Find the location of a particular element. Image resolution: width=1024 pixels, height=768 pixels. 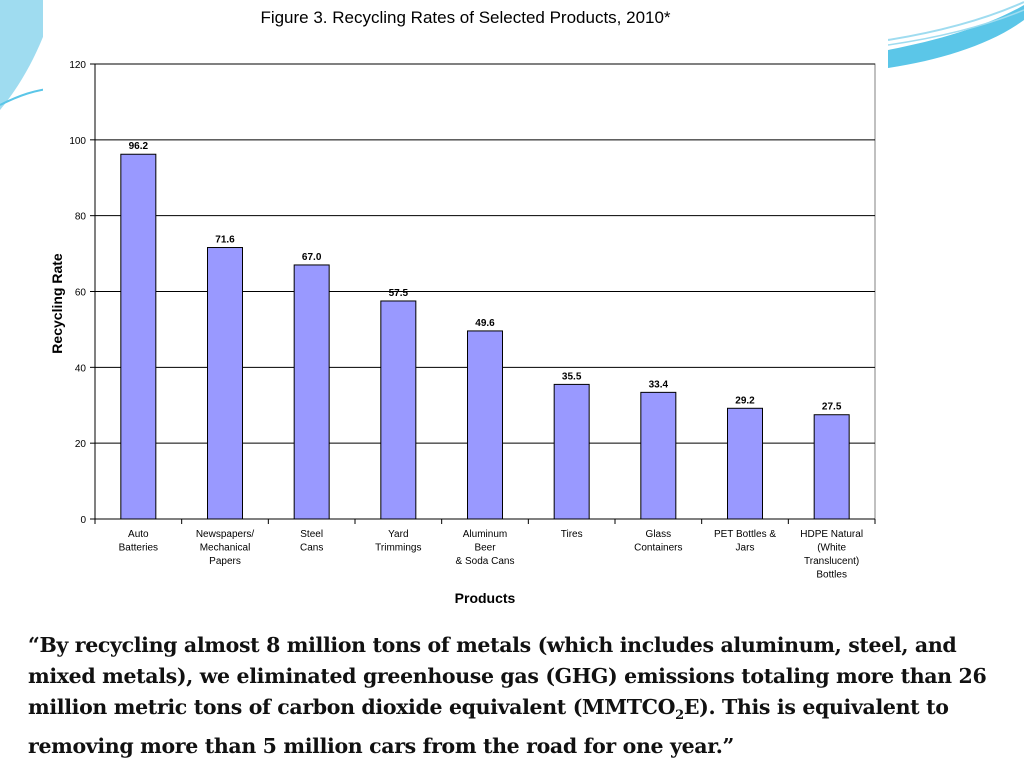

y-tick-label: 0 is located at coordinates (83, 520).